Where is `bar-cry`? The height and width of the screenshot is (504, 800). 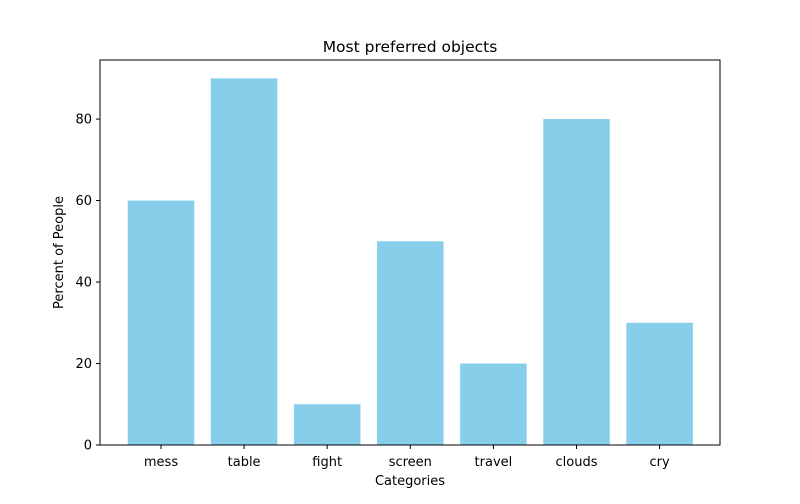
bar-cry is located at coordinates (659, 383).